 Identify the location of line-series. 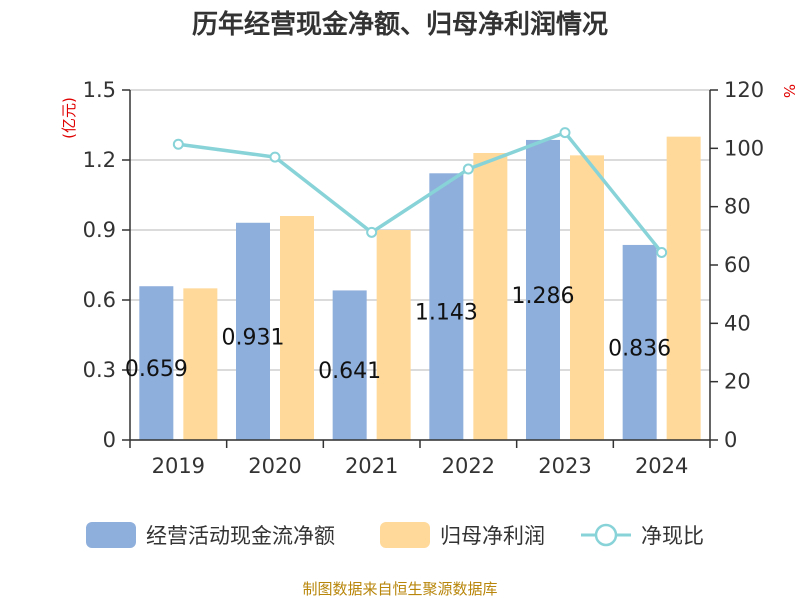
(420, 192).